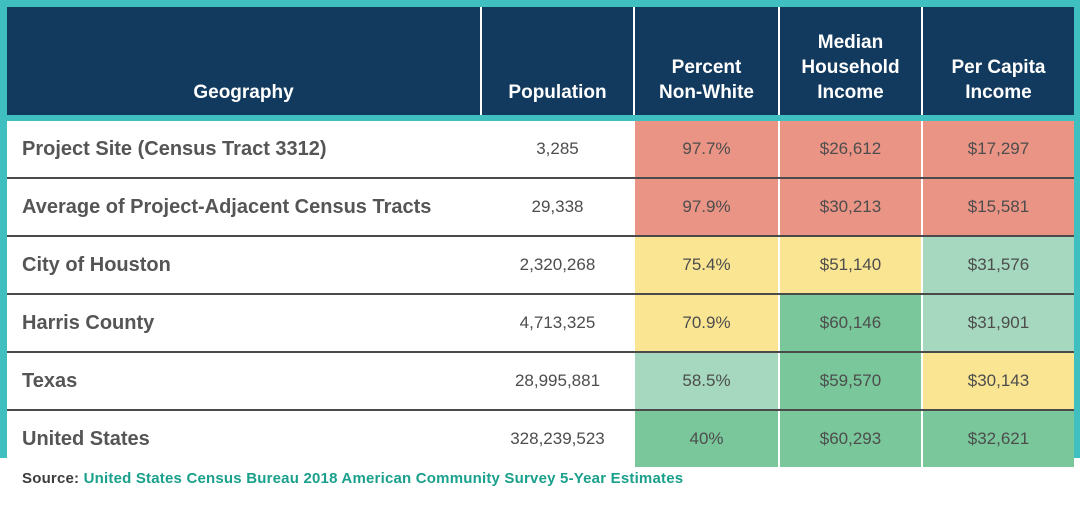  What do you see at coordinates (558, 148) in the screenshot?
I see `population-cell: 3,285` at bounding box center [558, 148].